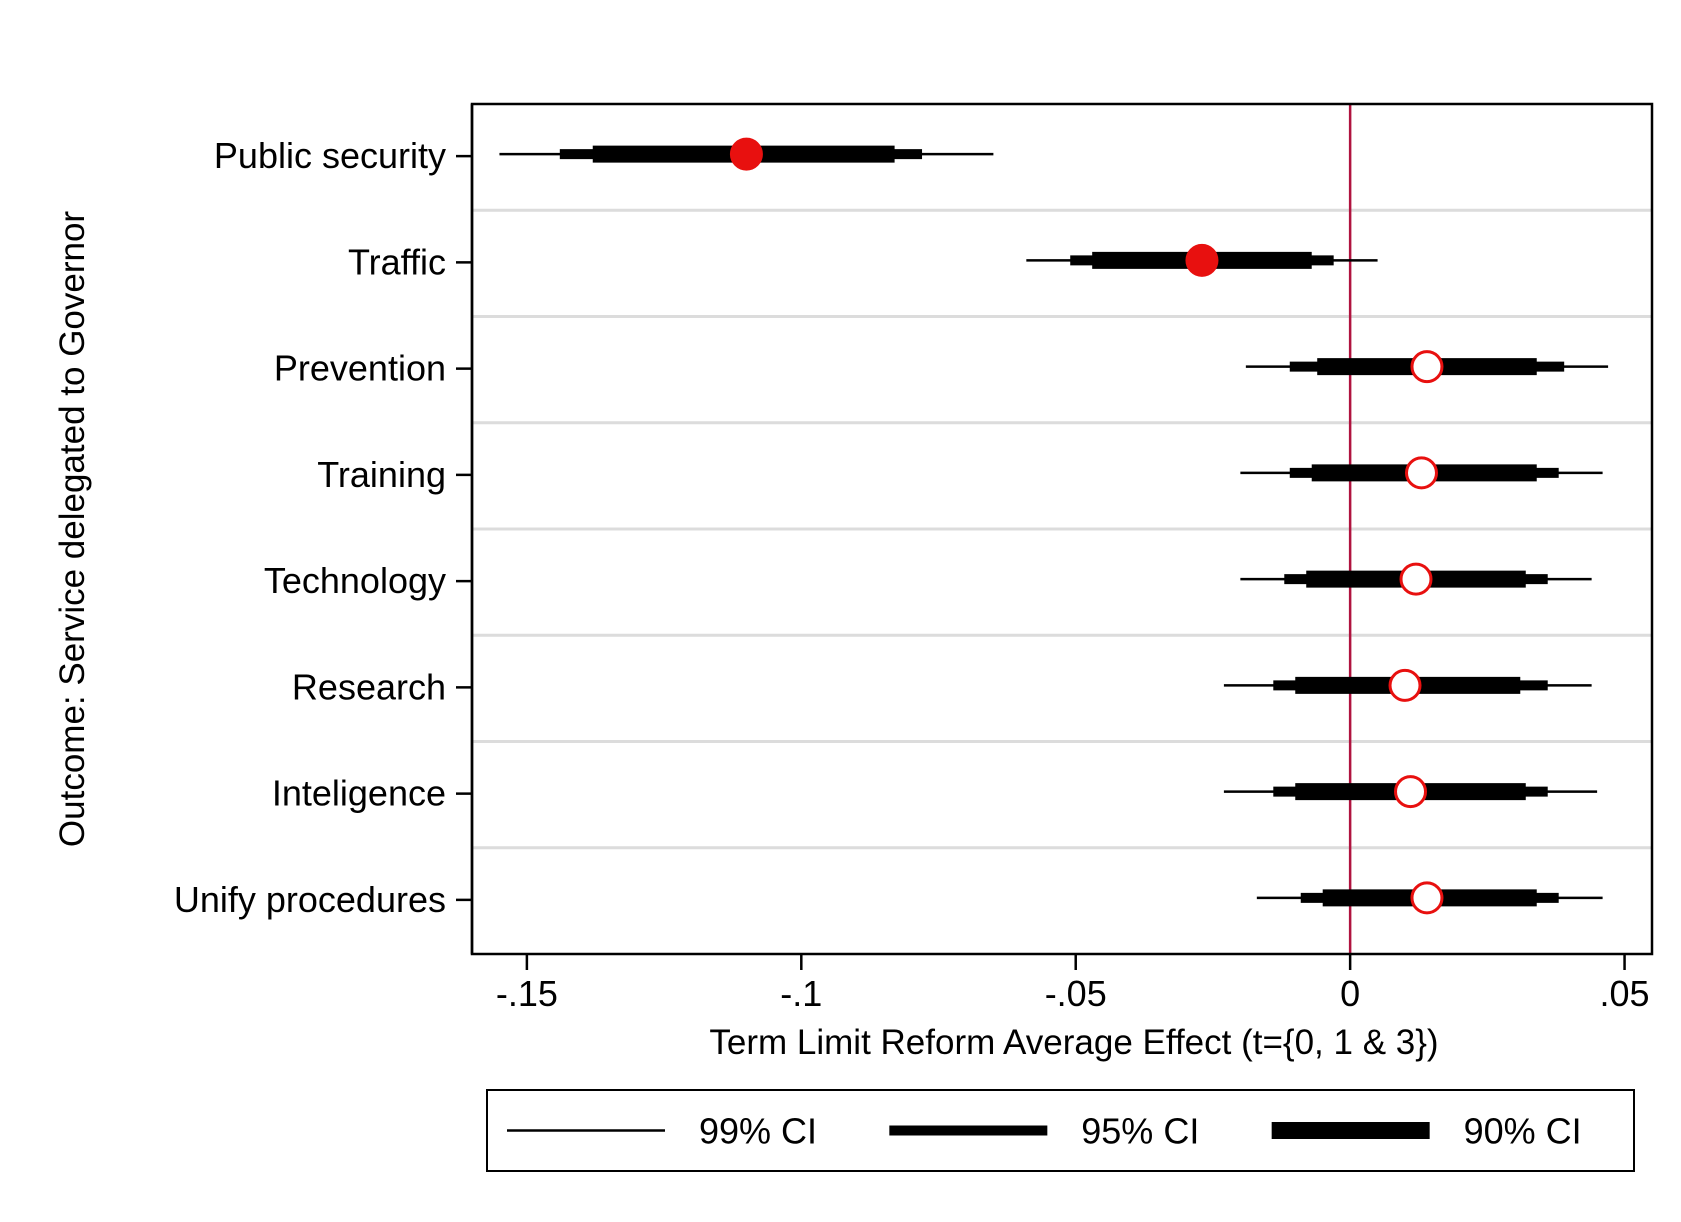  I want to click on y-tick-label: Prevention, so click(360, 368).